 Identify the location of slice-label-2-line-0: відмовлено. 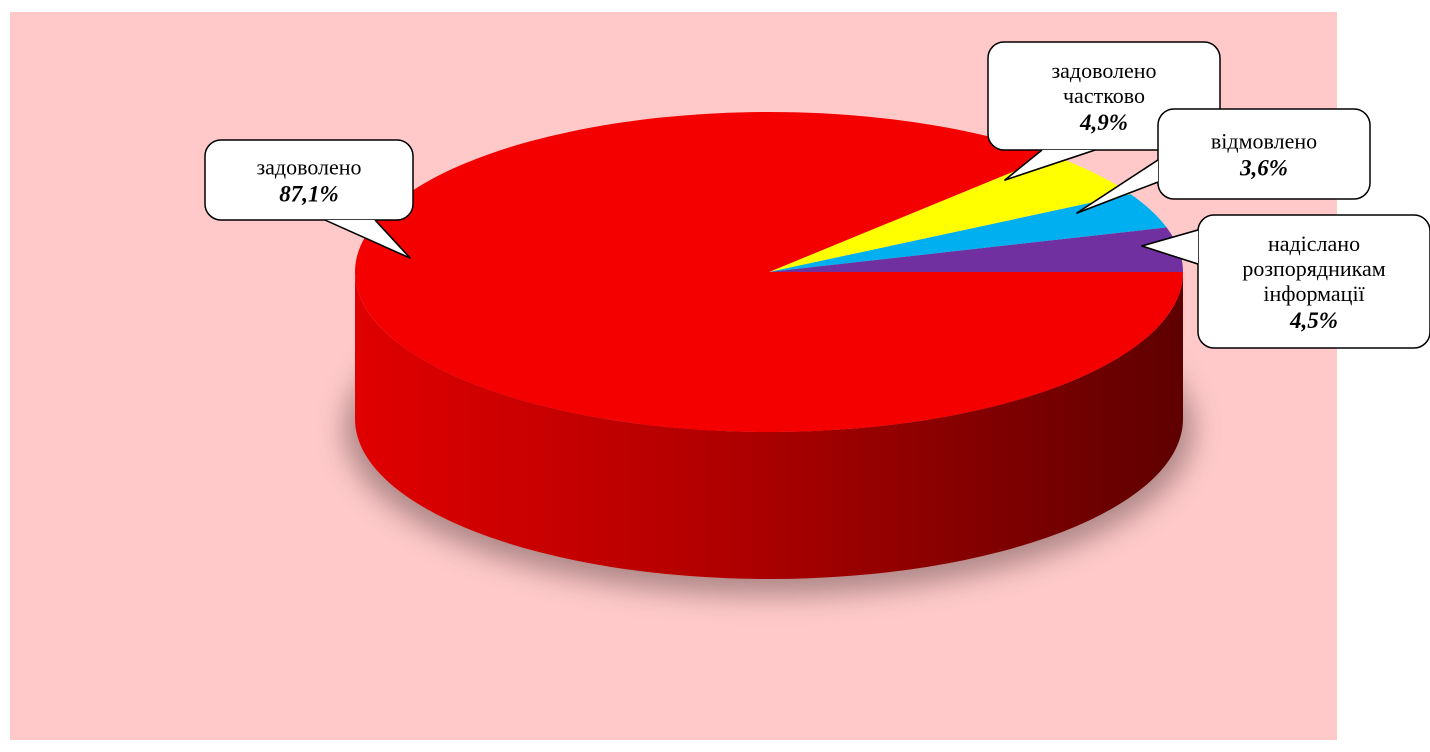
(1264, 141).